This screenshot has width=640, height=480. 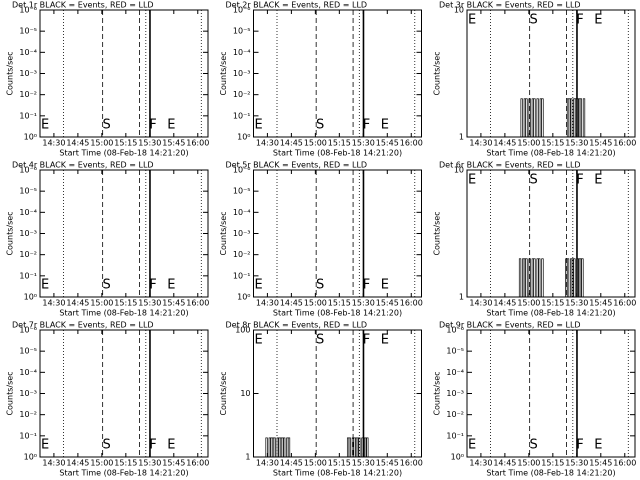 I want to click on x-tick-label: 14:30, so click(x=267, y=303).